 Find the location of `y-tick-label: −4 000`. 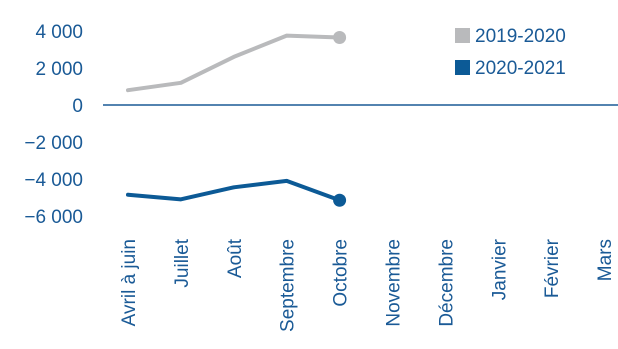

y-tick-label: −4 000 is located at coordinates (53, 180).